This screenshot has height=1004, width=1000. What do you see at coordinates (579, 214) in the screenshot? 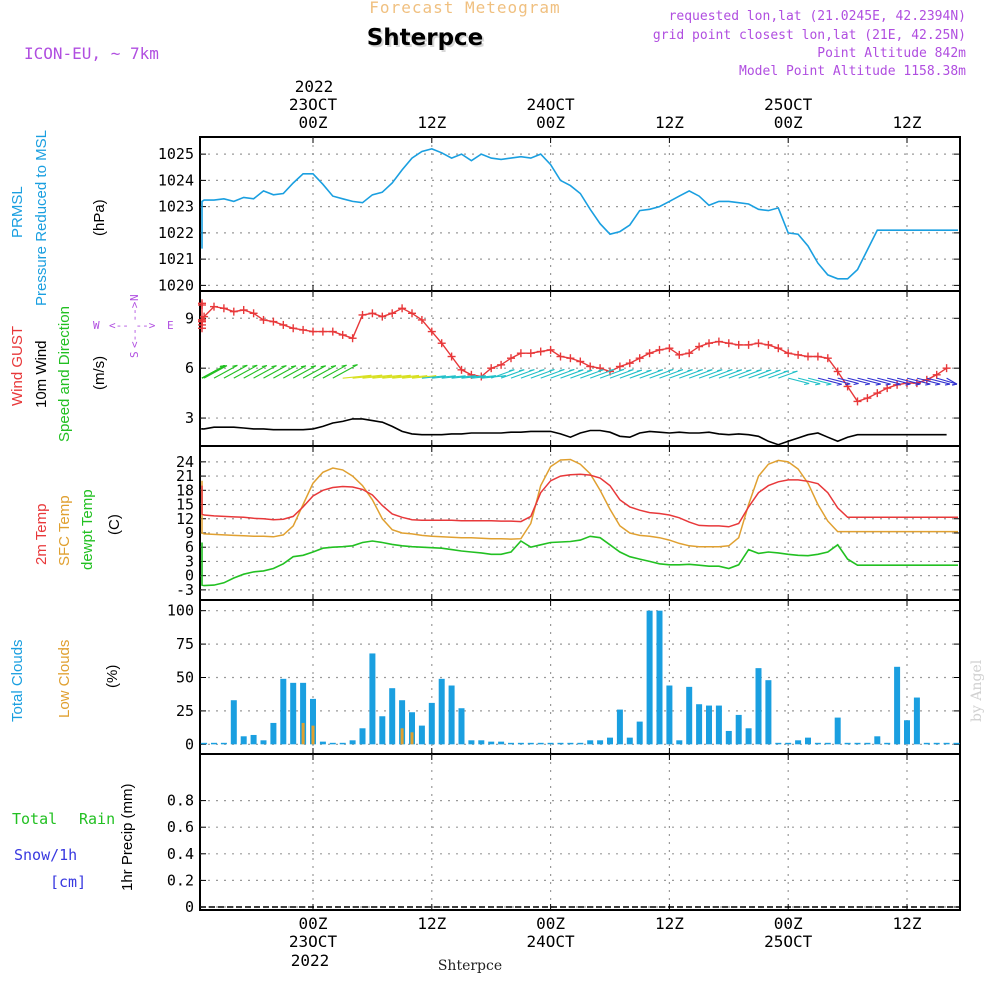
I see `pressure-line` at bounding box center [579, 214].